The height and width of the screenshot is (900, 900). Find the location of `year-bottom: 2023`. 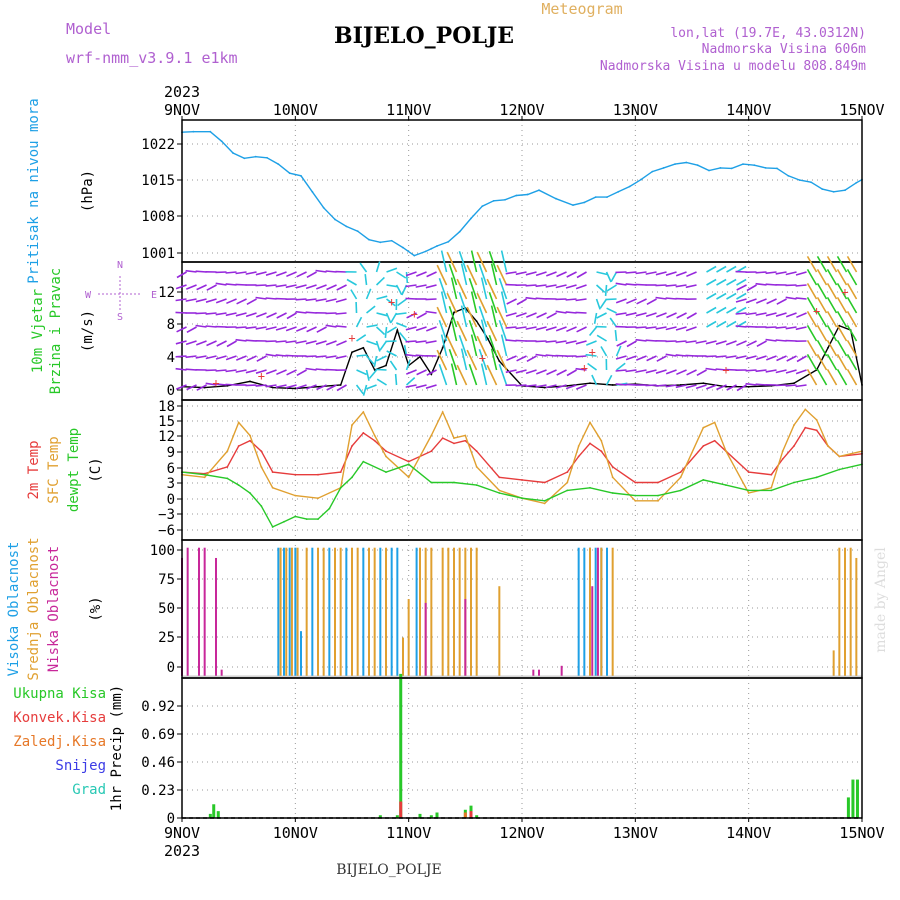

year-bottom: 2023 is located at coordinates (182, 851).